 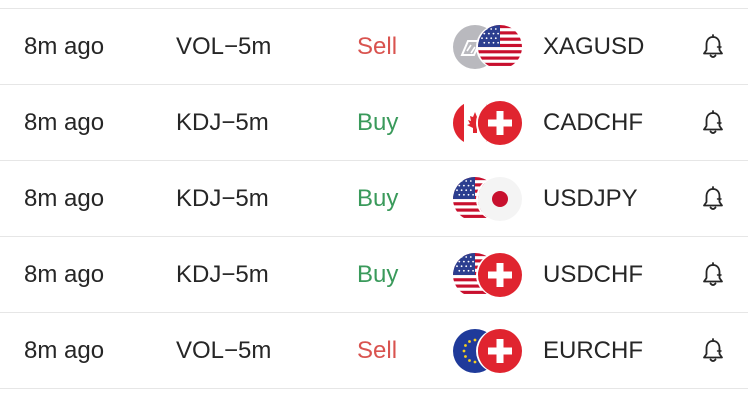 What do you see at coordinates (593, 122) in the screenshot?
I see `currency-pair-symbol: CADCHF` at bounding box center [593, 122].